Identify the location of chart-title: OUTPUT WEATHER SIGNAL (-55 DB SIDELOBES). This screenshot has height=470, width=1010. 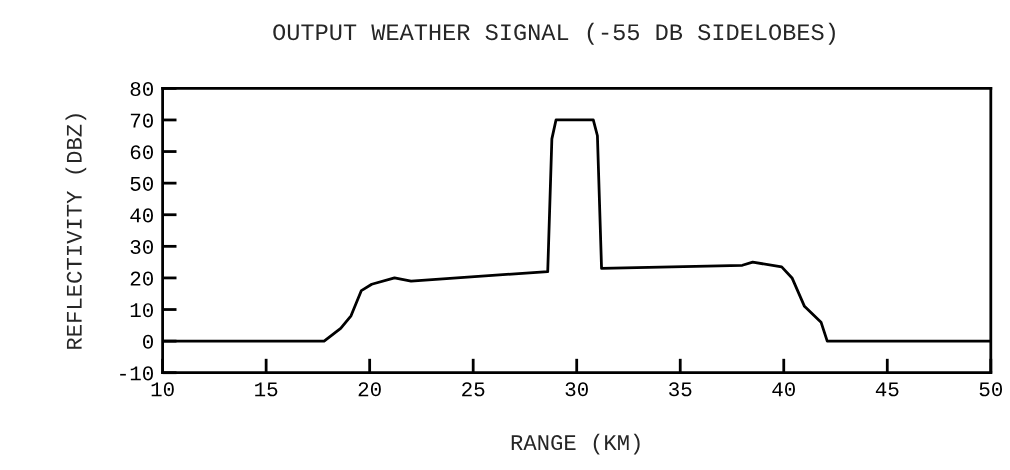
(554, 33).